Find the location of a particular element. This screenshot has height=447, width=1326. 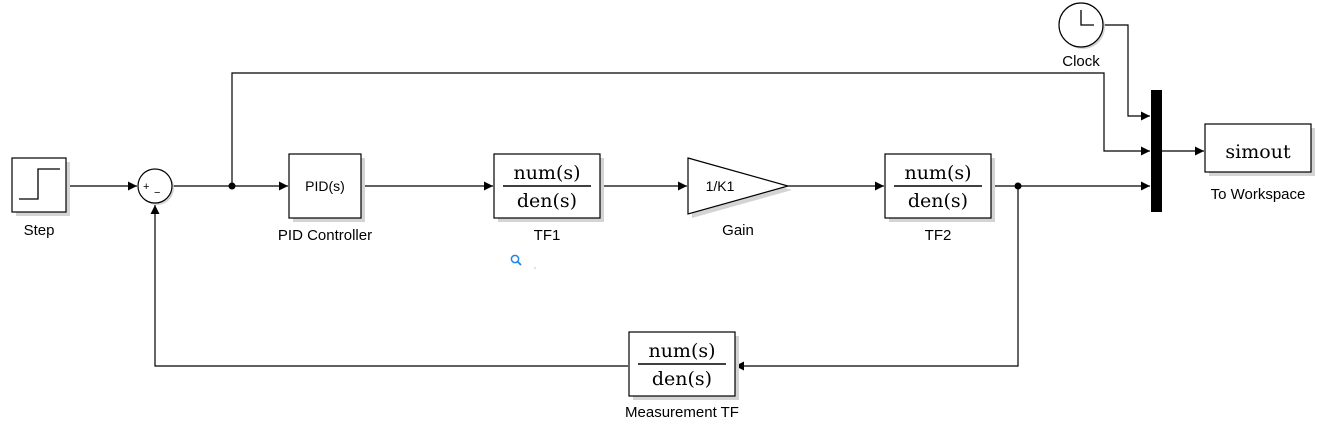

magnifier-icon is located at coordinates (523, 261).